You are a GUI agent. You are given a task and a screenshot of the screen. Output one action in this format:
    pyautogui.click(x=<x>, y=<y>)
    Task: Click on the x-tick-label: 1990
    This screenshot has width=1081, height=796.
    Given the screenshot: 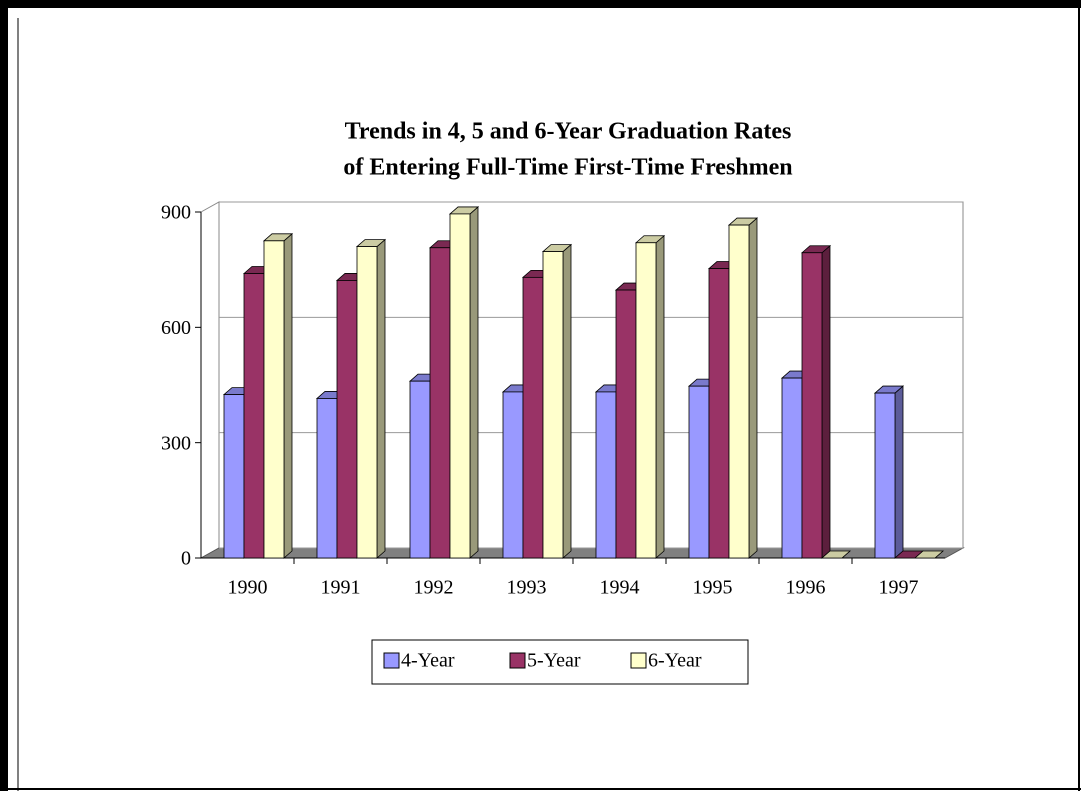 What is the action you would take?
    pyautogui.click(x=248, y=588)
    